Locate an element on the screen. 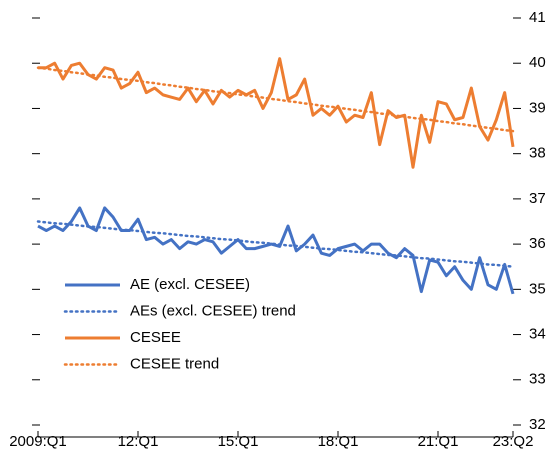  x-tick-label: 23:Q2 is located at coordinates (513, 441).